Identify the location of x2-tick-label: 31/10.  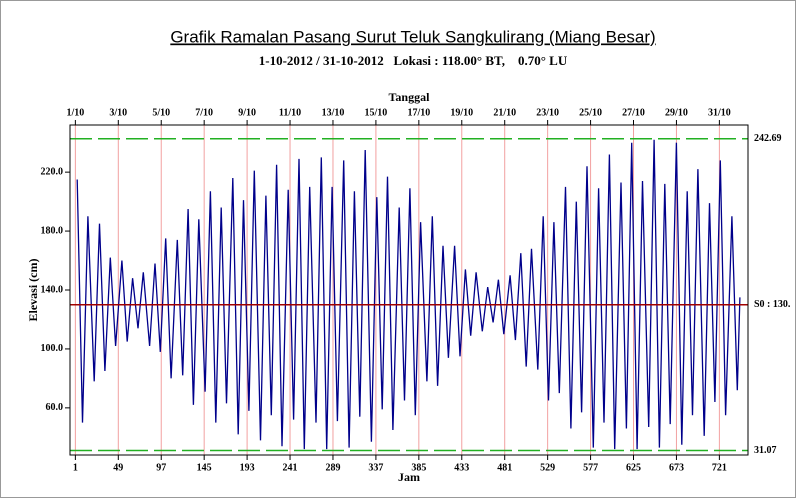
(719, 112).